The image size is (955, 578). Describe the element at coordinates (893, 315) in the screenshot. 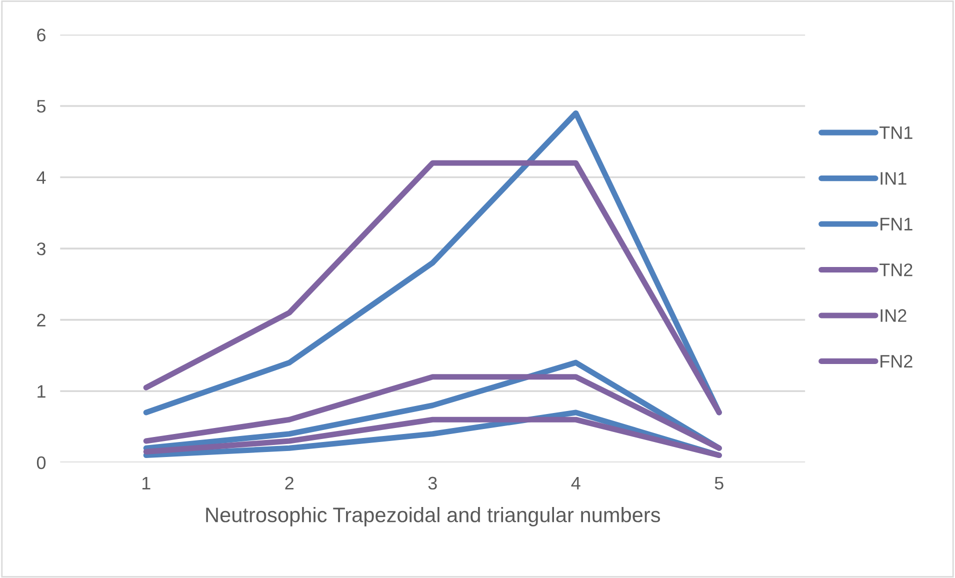

I see `legend-label: IN2` at that location.